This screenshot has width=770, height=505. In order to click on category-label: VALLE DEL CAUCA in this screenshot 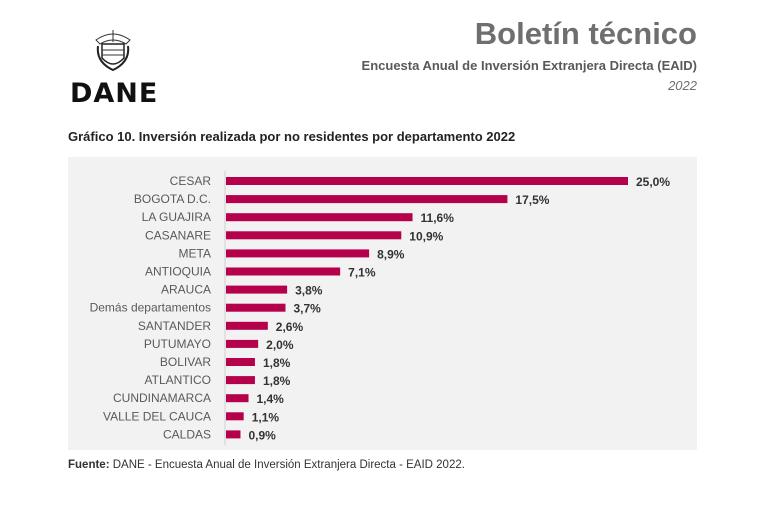, I will do `click(157, 416)`.